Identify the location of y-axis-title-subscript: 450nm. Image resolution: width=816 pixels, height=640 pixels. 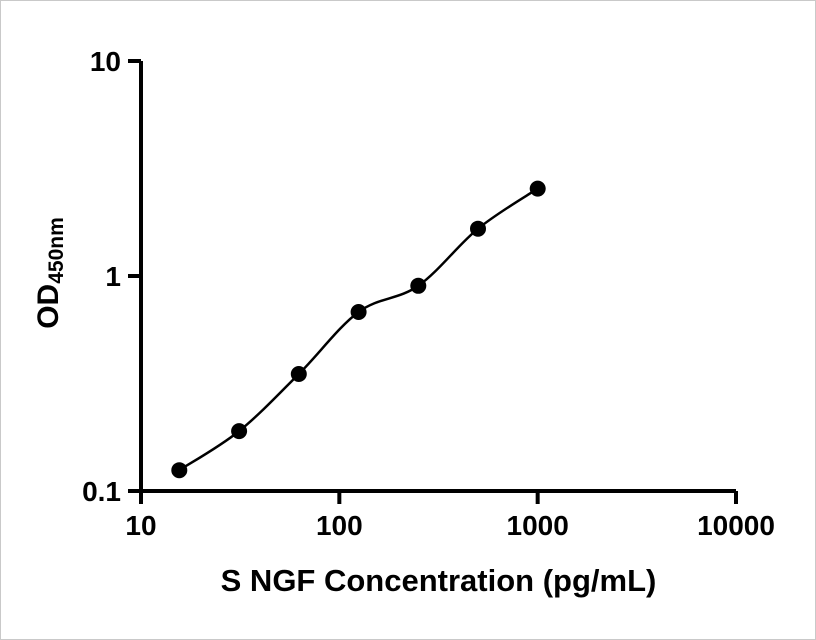
(56, 250).